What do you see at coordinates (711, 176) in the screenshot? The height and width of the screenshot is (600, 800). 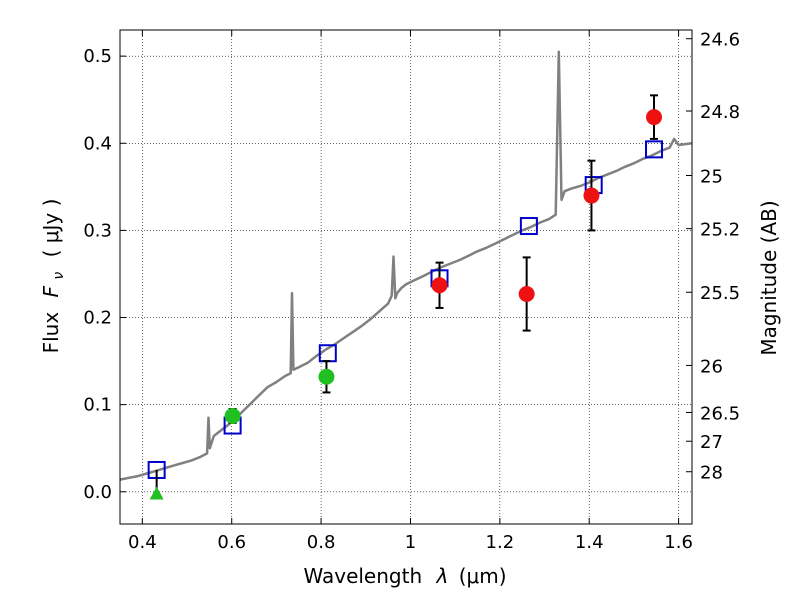 I see `y2-tick-label: 25` at bounding box center [711, 176].